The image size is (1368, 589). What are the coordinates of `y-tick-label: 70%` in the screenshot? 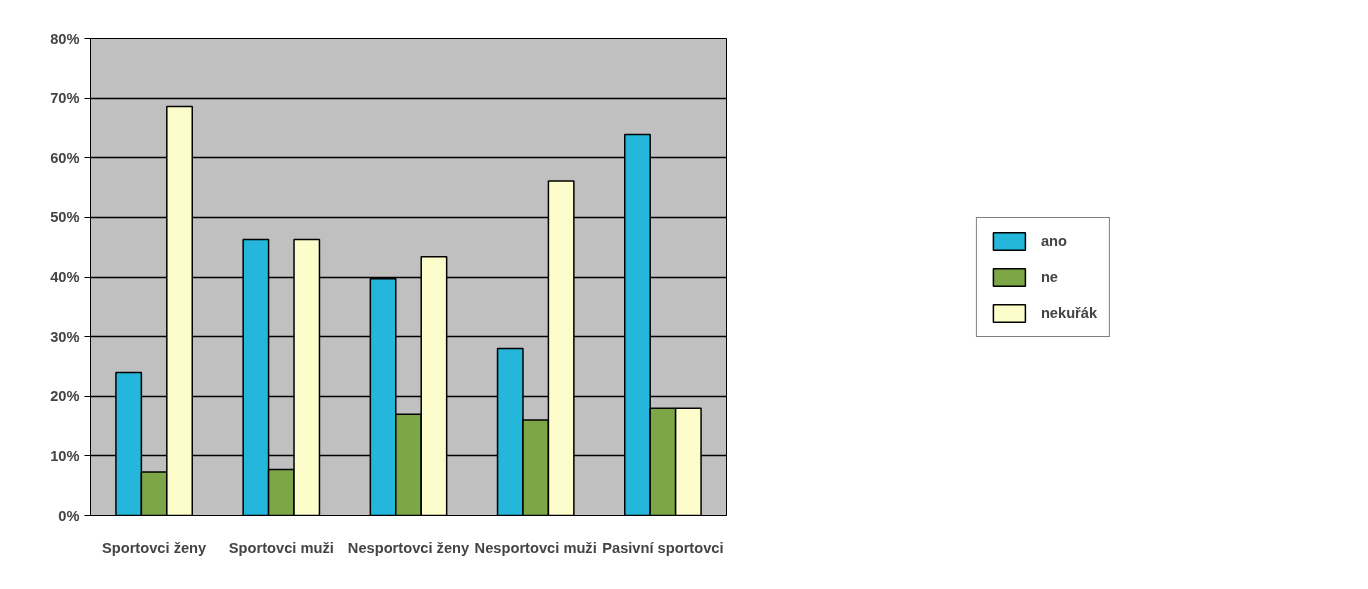 It's located at (65, 98).